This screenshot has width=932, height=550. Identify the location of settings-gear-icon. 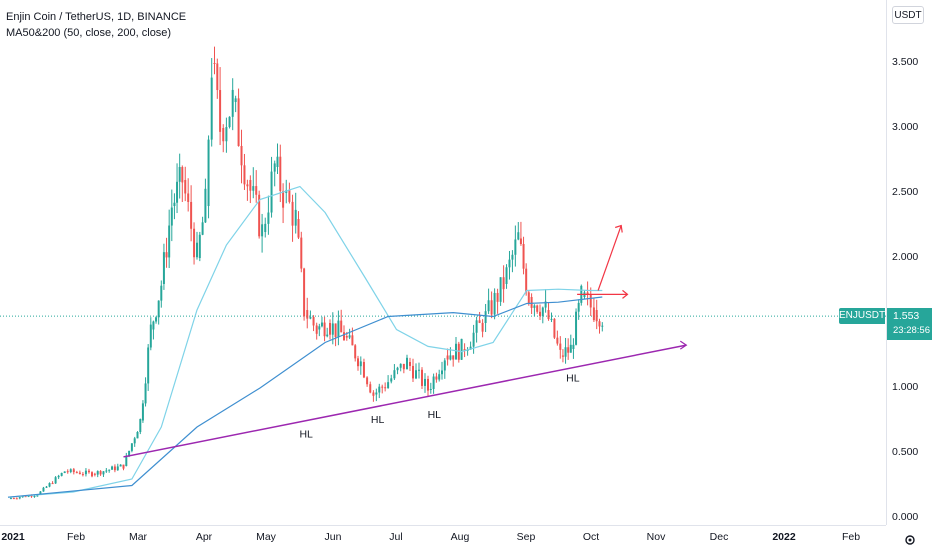
(910, 540).